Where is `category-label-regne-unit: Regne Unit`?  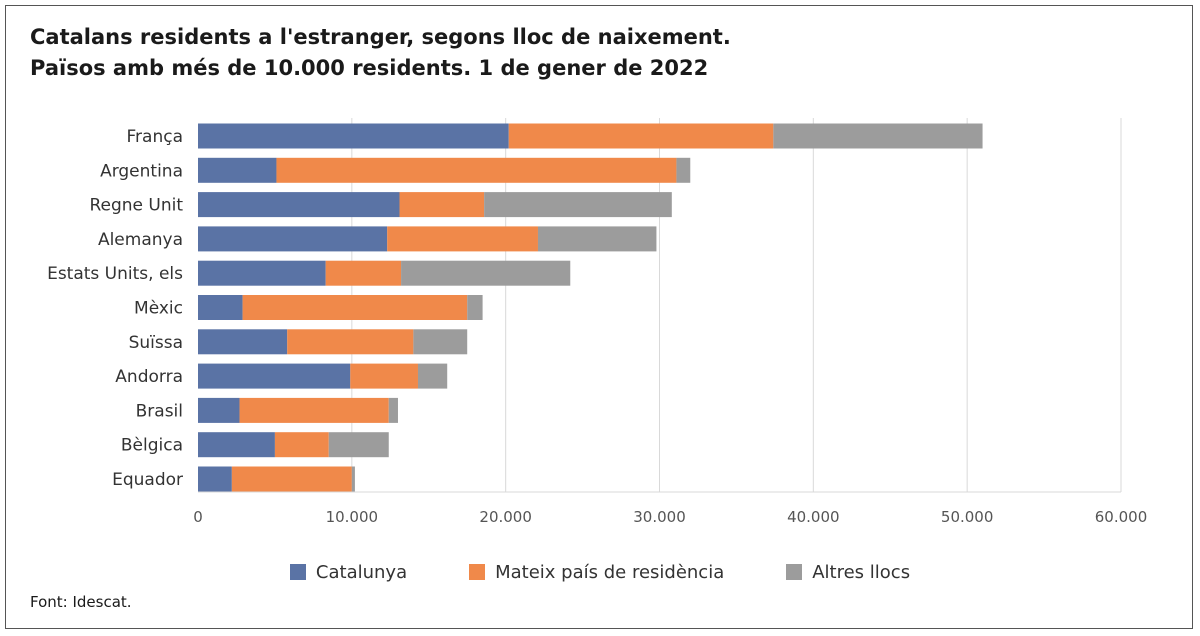 category-label-regne-unit: Regne Unit is located at coordinates (136, 206).